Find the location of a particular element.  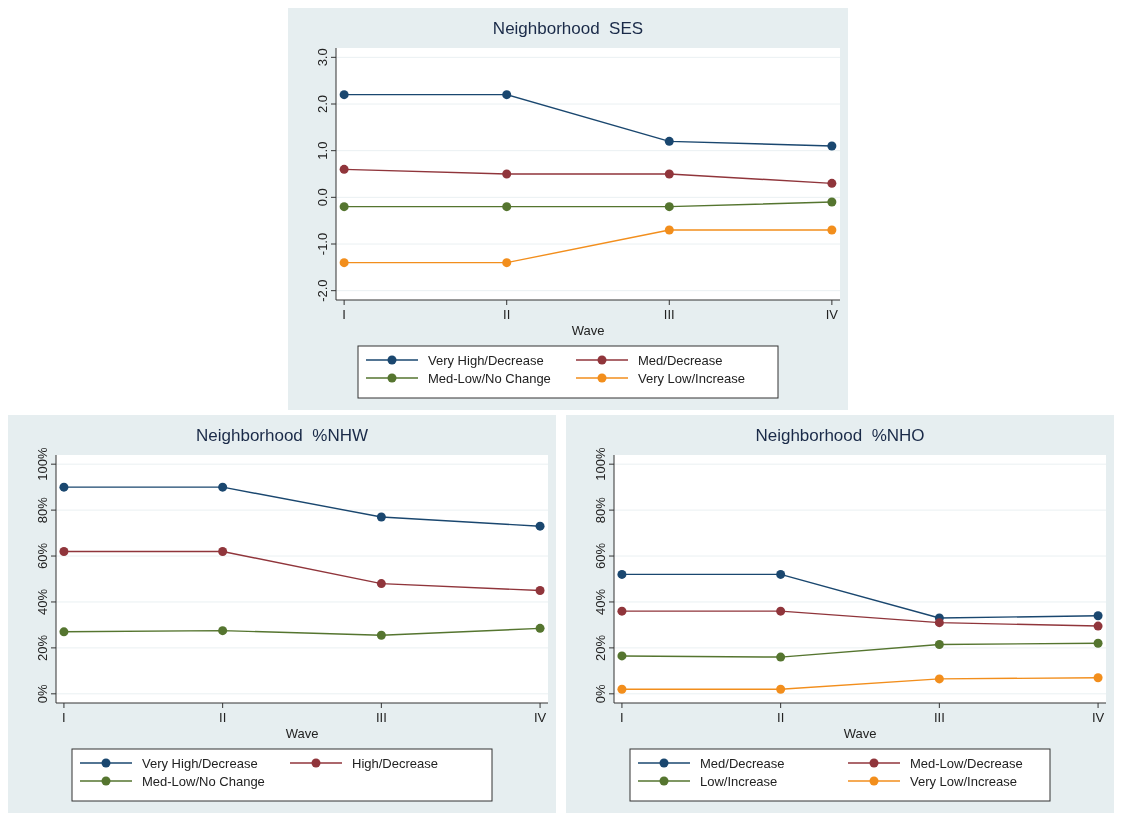

y-tick-label: 0.0 is located at coordinates (322, 197).